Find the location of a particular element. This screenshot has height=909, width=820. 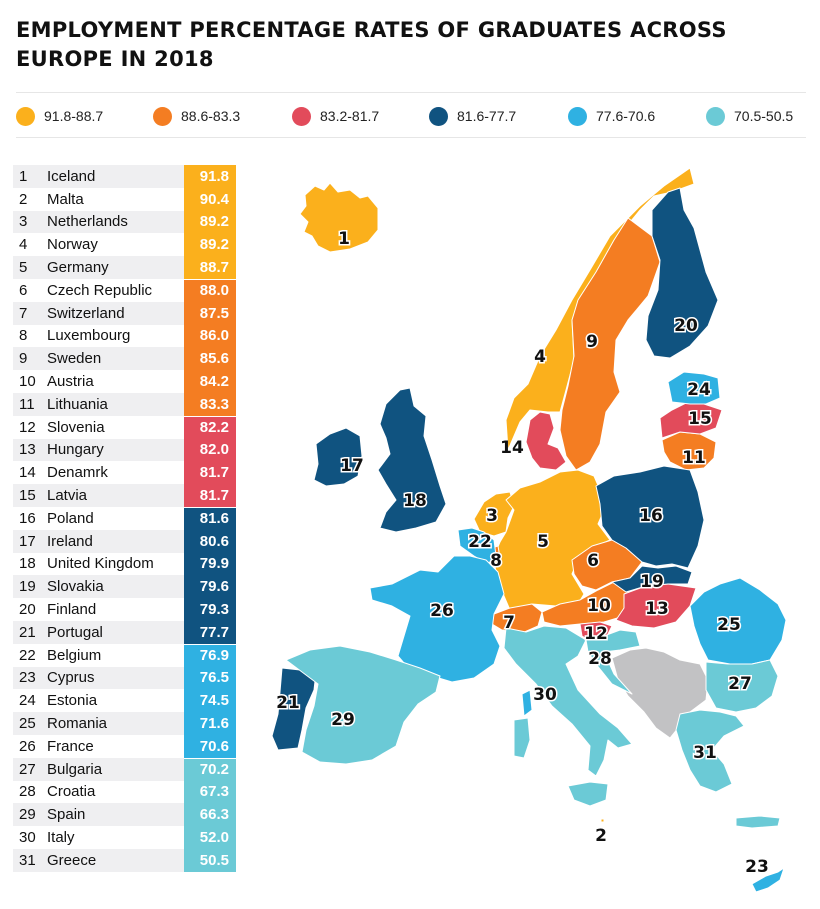

map-label-28: 28 is located at coordinates (600, 659).